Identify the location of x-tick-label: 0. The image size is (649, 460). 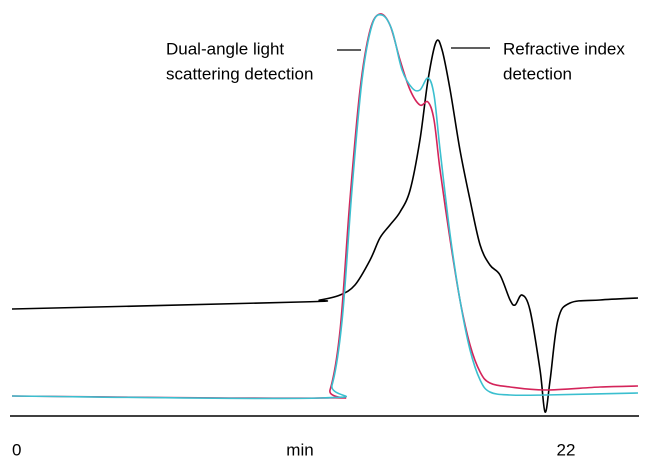
(16, 449).